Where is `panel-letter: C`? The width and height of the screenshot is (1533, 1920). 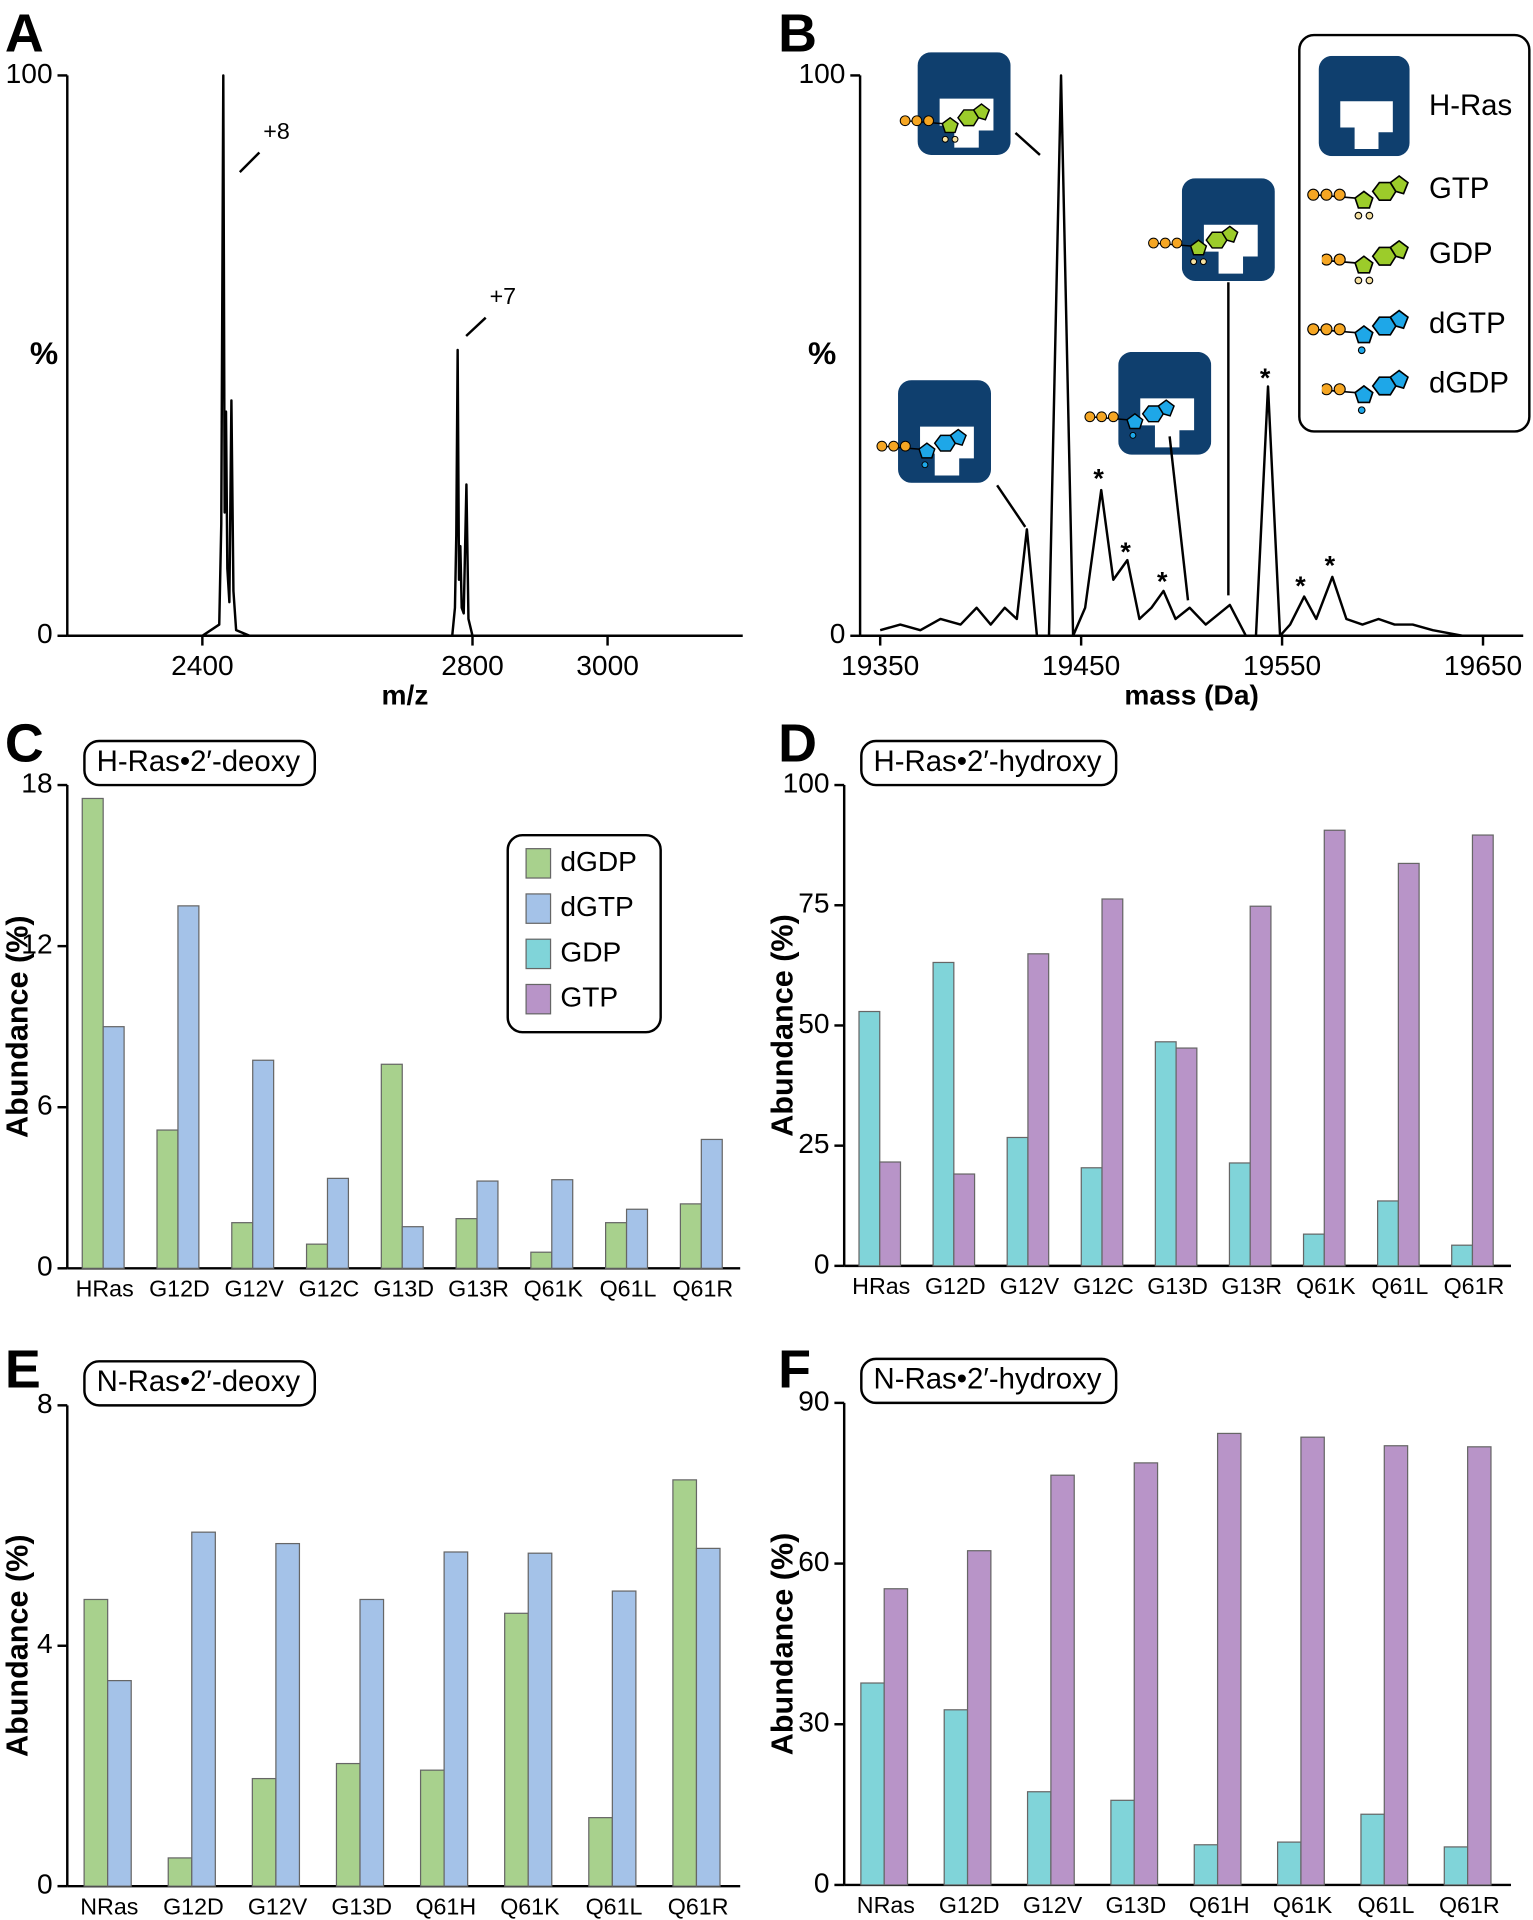
panel-letter: C is located at coordinates (24, 743).